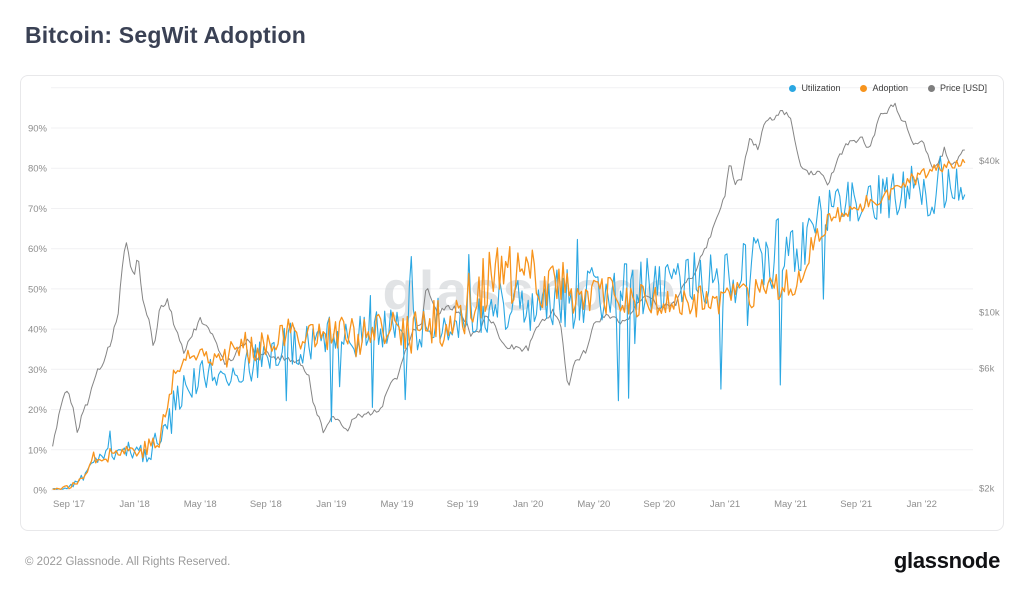  I want to click on y-axis-label-right-10k: $10k, so click(989, 313).